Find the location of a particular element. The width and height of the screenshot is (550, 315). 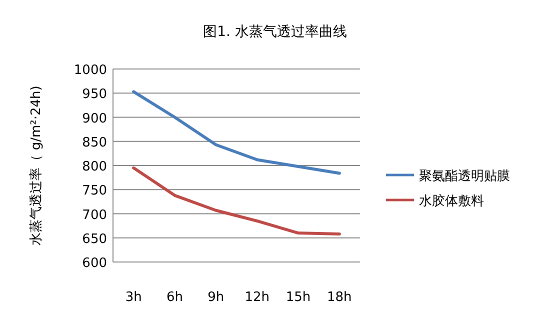

x-tick-label: 3h is located at coordinates (133, 297).